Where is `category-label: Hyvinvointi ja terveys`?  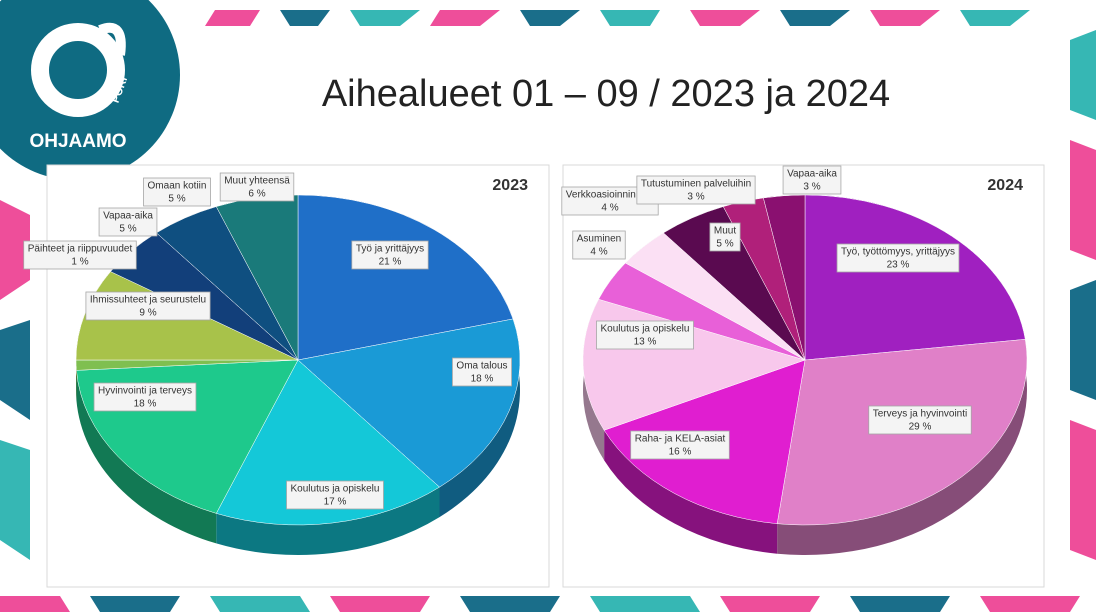 category-label: Hyvinvointi ja terveys is located at coordinates (145, 391).